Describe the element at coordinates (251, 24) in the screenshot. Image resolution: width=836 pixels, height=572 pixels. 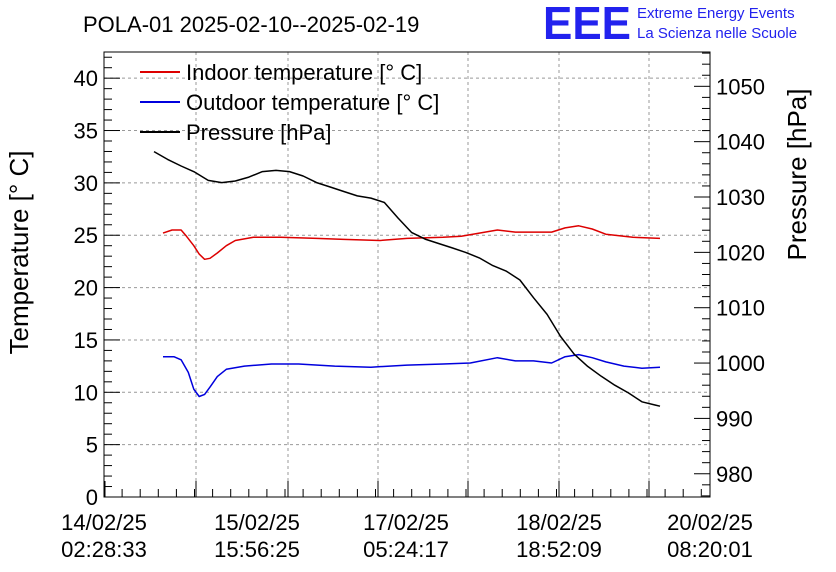
I see `chart-title: POLA-01 2025-02-10--2025-02-19` at that location.